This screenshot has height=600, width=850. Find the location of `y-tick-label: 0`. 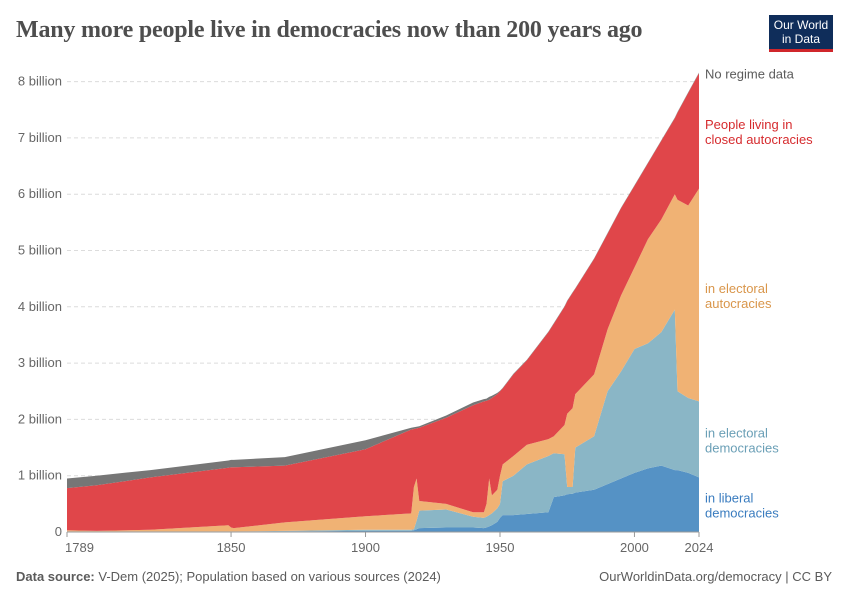

y-tick-label: 0 is located at coordinates (58, 531).